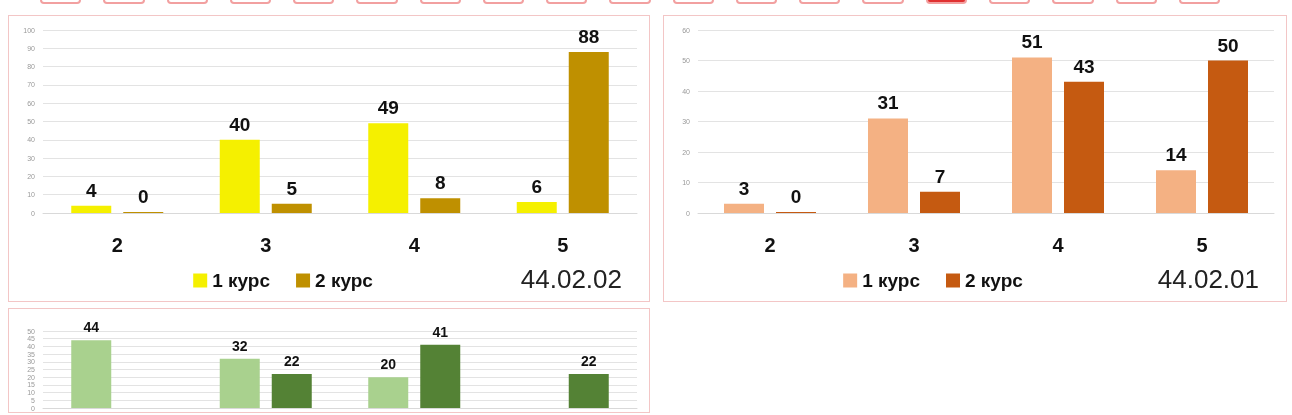  Describe the element at coordinates (91, 190) in the screenshot. I see `data-label: 4` at that location.